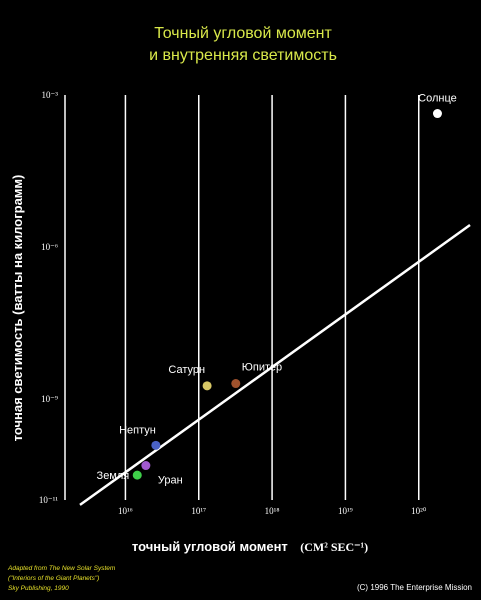 The image size is (481, 600). I want to click on x-tick-label-1: 10¹⁷, so click(198, 511).